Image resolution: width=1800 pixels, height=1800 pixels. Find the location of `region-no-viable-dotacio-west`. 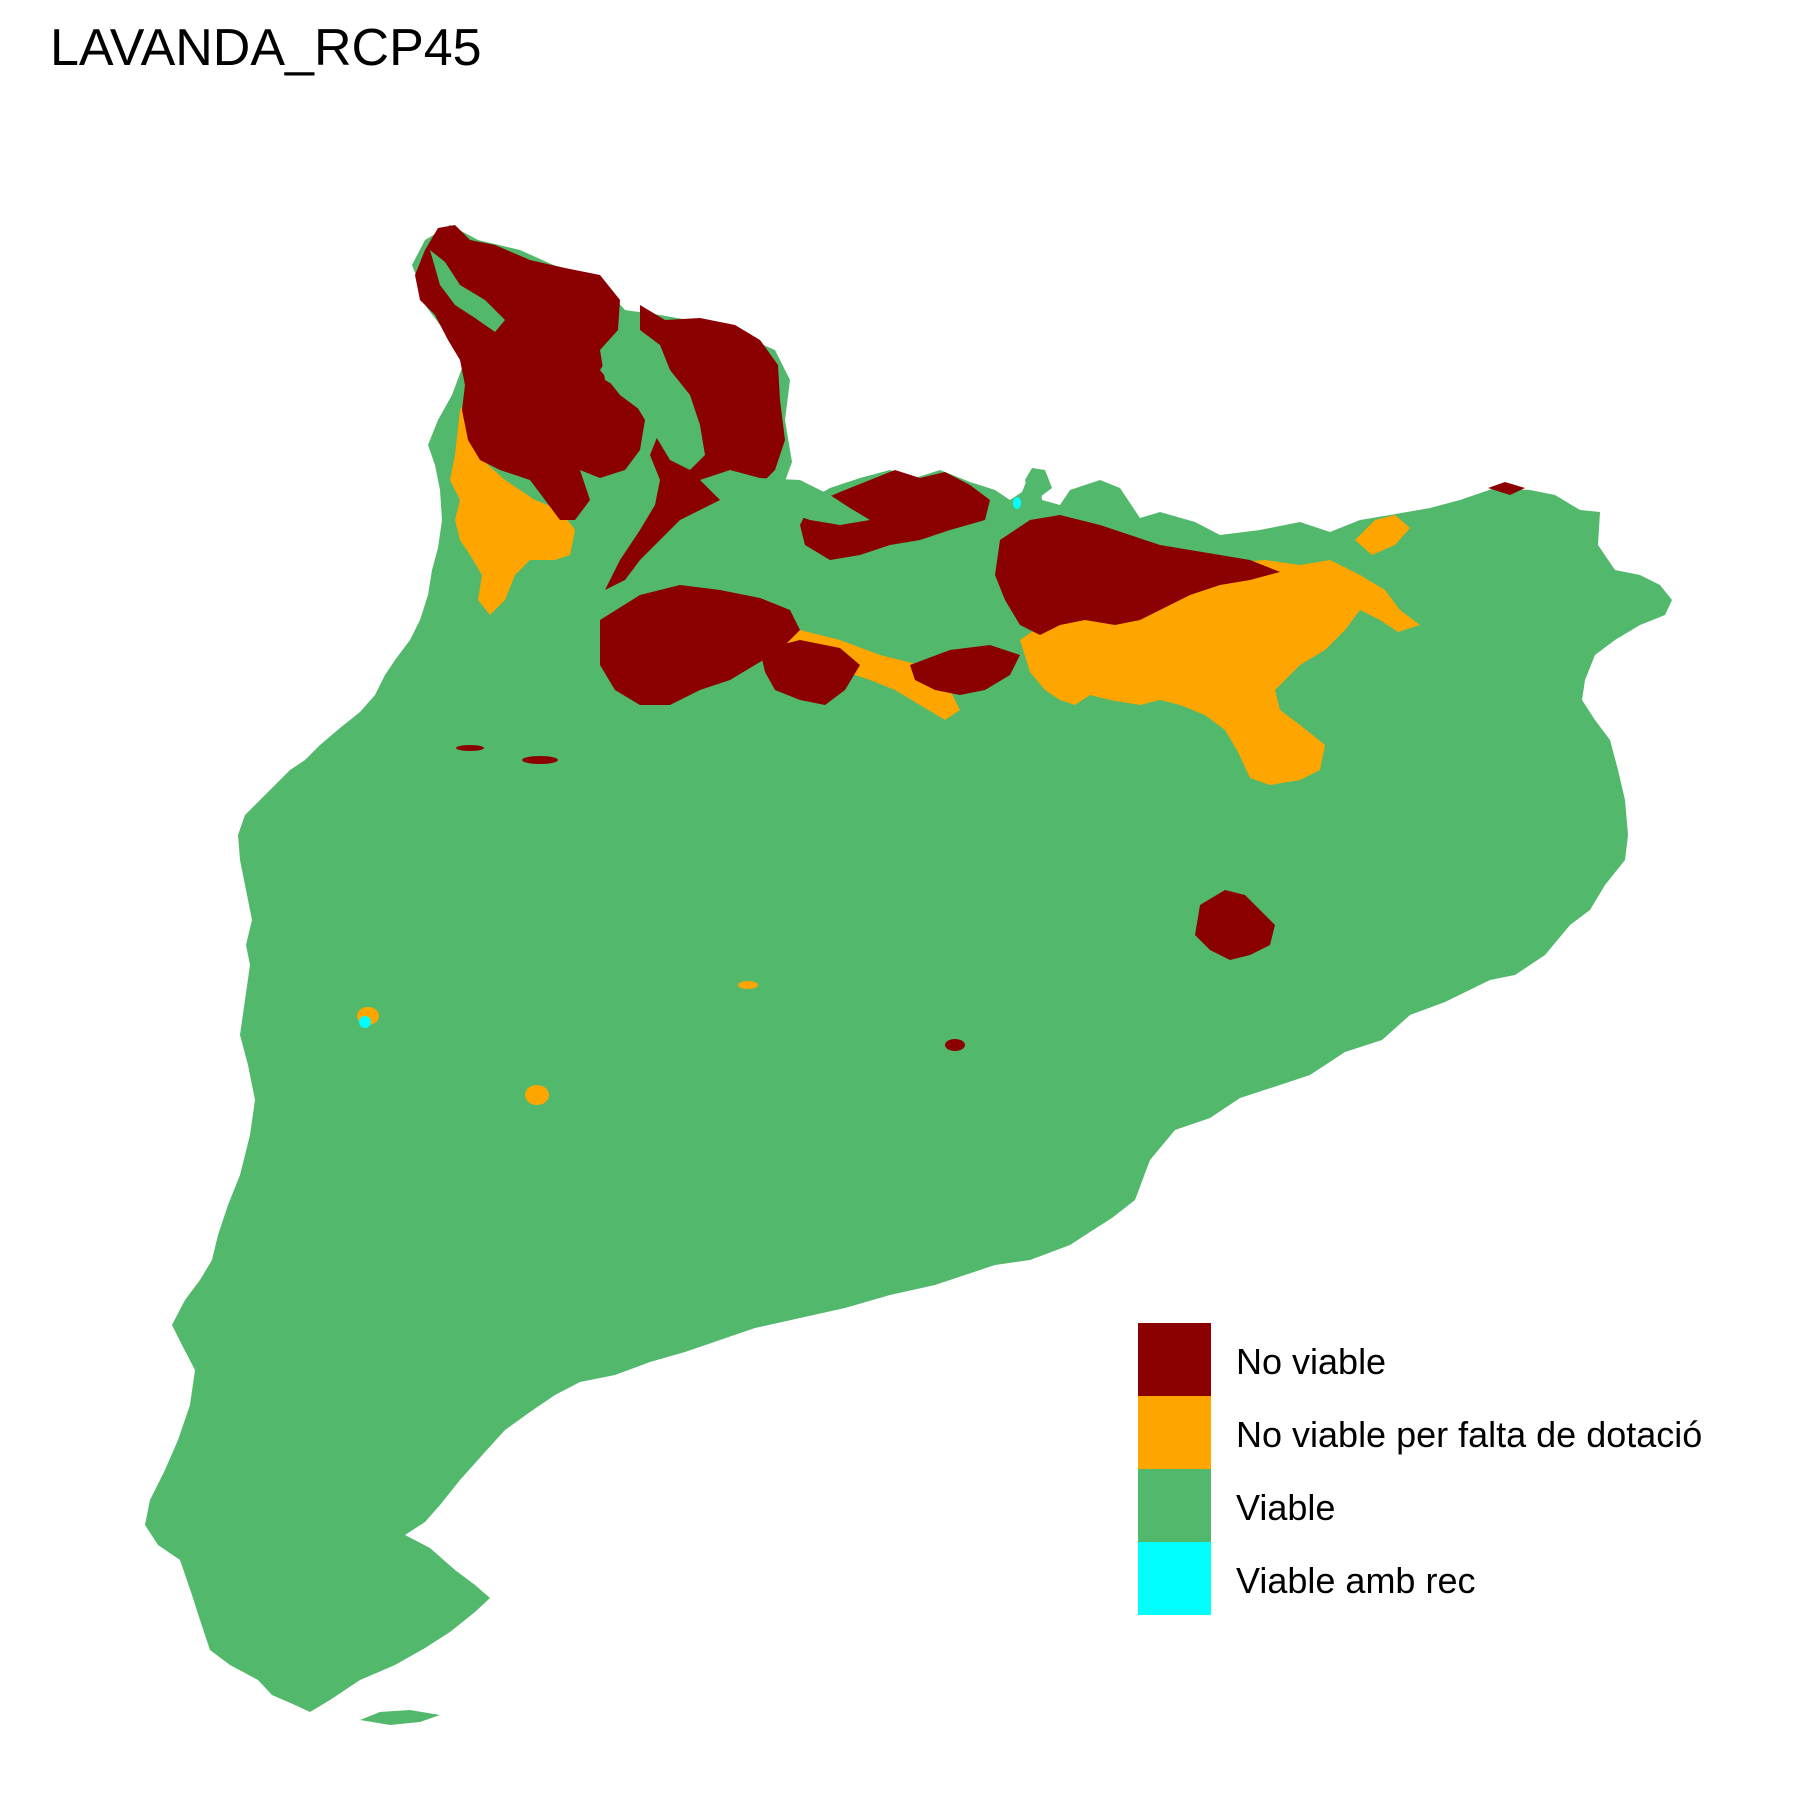

region-no-viable-dotacio-west is located at coordinates (512, 502).